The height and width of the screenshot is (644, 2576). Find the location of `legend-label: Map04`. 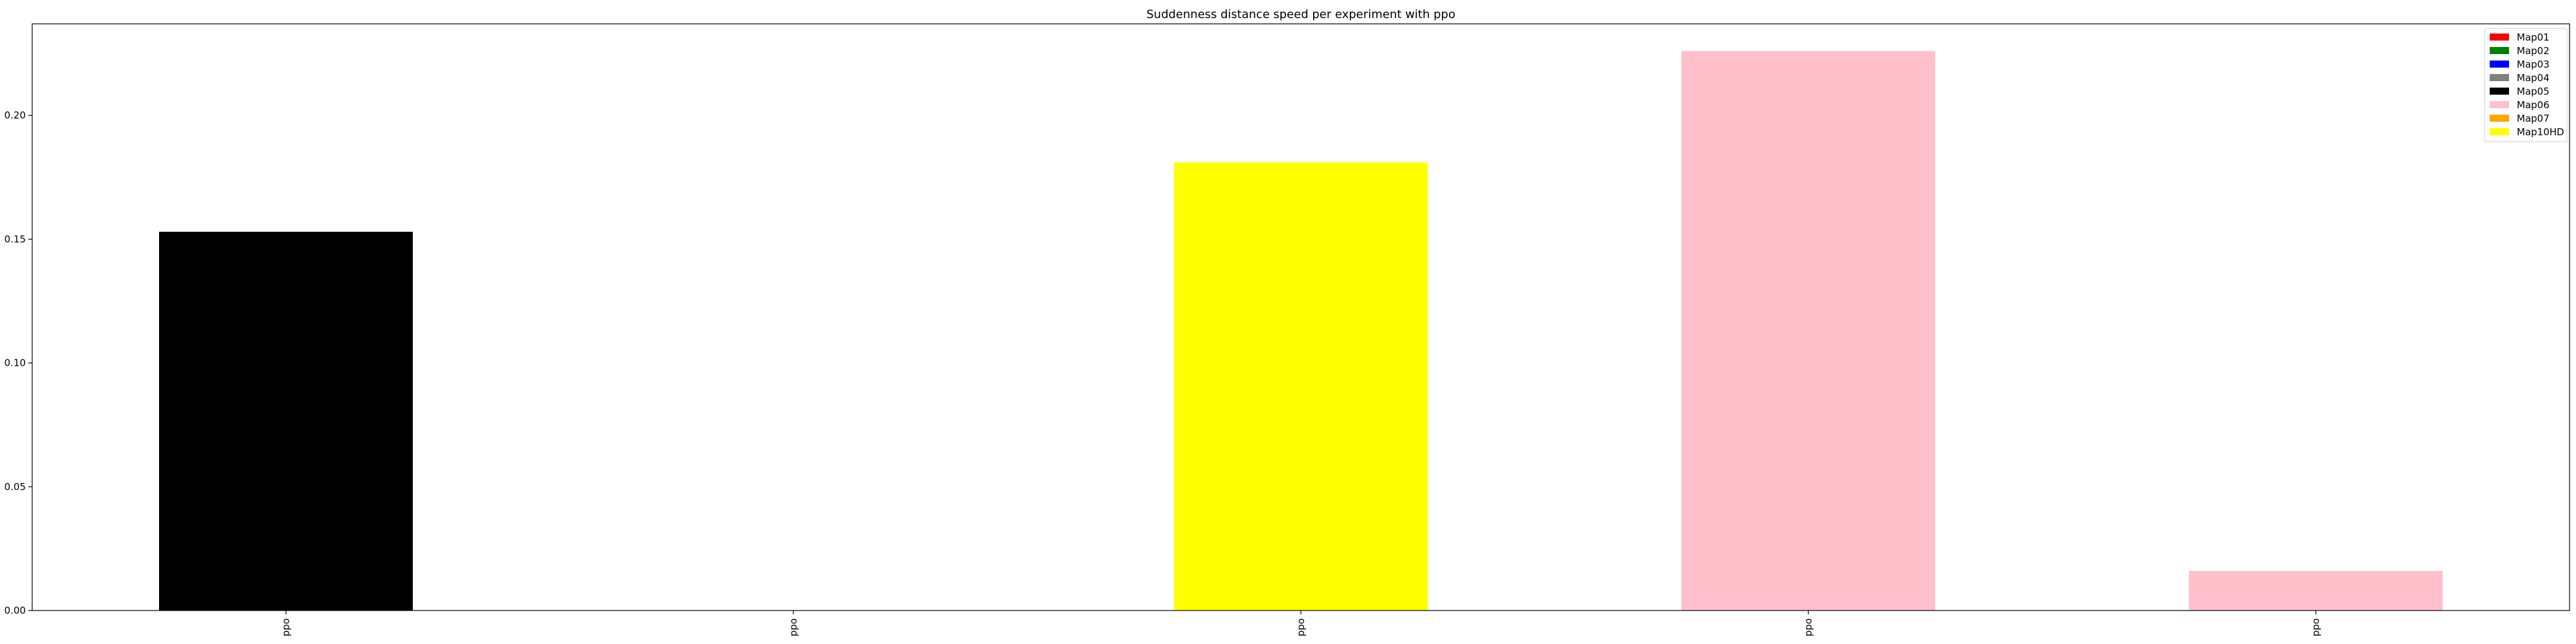

legend-label: Map04 is located at coordinates (2533, 78).